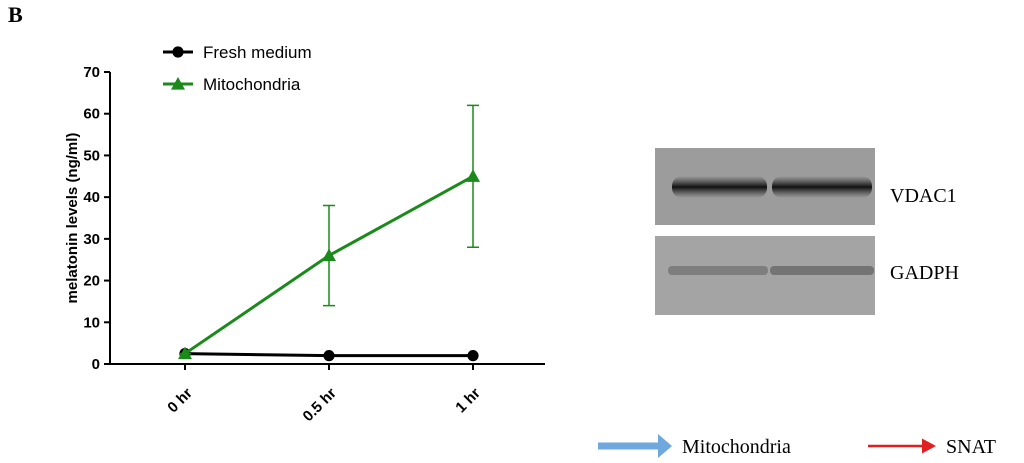  I want to click on y-tick-label: 70, so click(91, 72).